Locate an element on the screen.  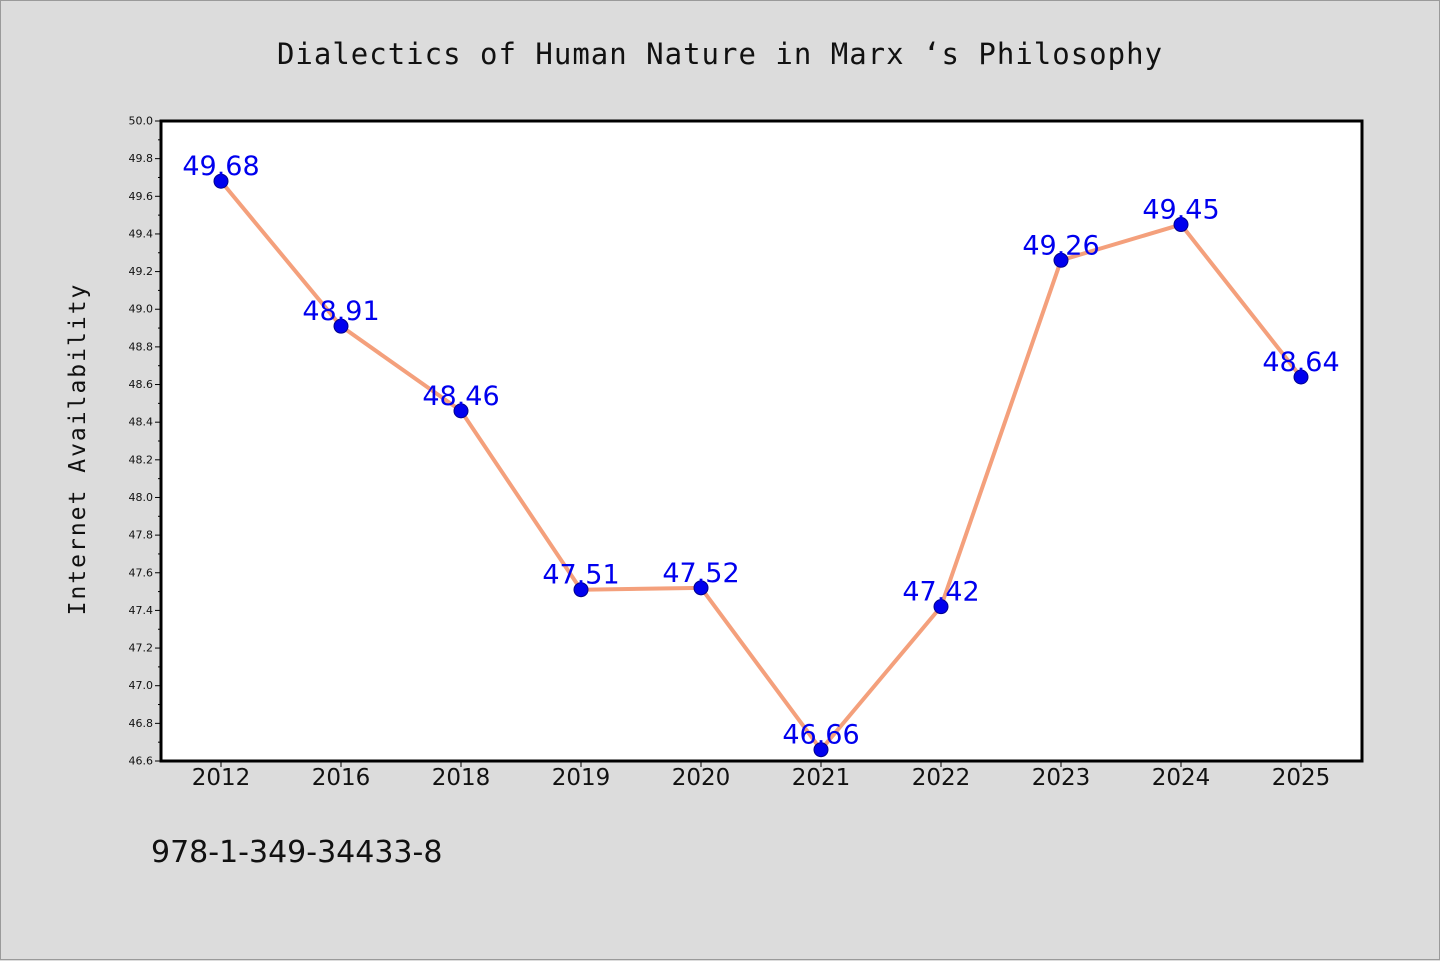
y-tick-label: 49.0 is located at coordinates (141, 309).